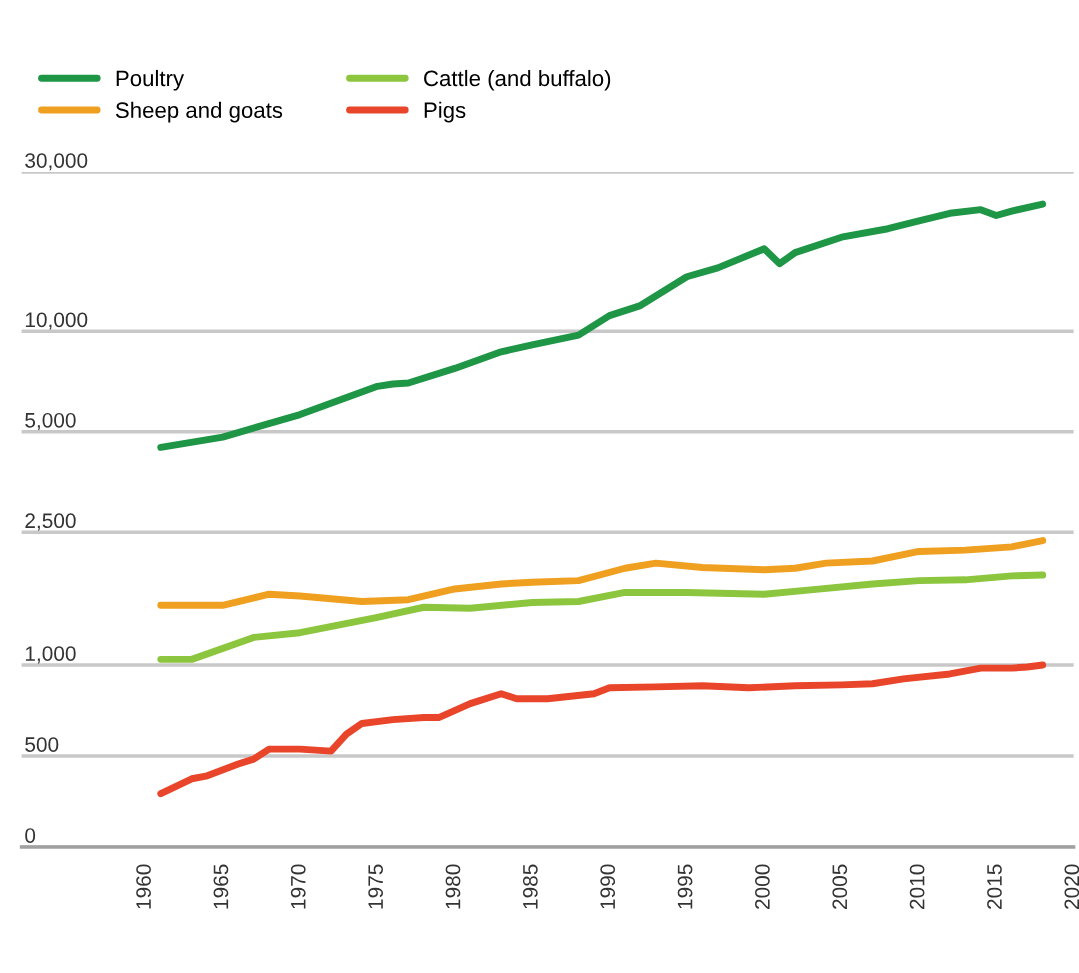 This screenshot has width=1079, height=973. What do you see at coordinates (30, 835) in the screenshot?
I see `y-tick-label: 0` at bounding box center [30, 835].